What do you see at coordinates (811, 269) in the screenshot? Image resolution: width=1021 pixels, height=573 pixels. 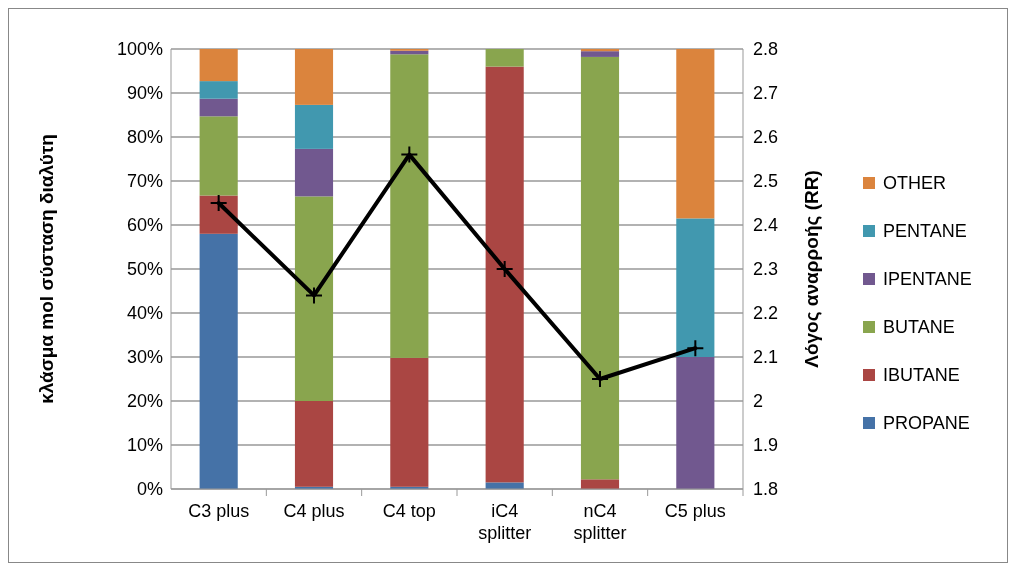 I see `y2-axis-title: Λόγος αναρροής (RR)` at bounding box center [811, 269].